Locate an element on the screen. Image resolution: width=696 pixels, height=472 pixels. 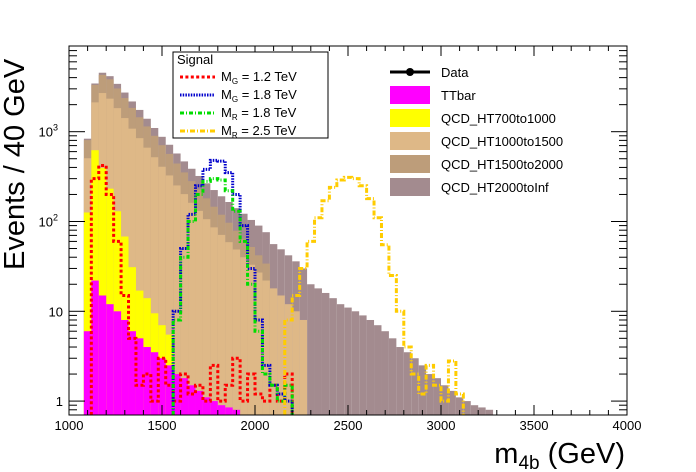
legend-label: QCD_HT700to1000 is located at coordinates (498, 118).